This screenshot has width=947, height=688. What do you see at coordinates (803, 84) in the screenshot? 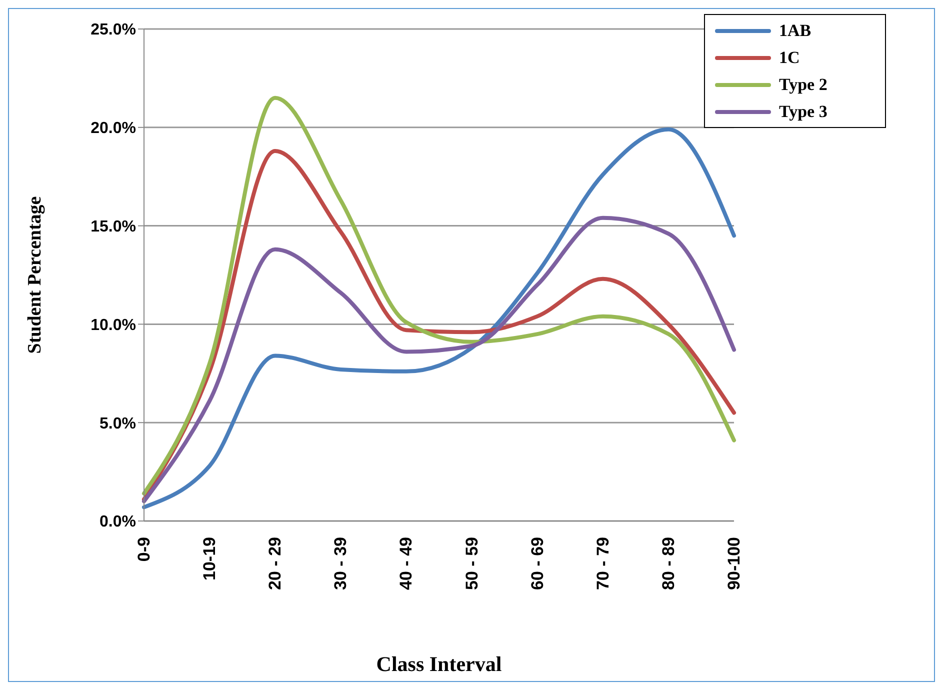
I see `legend-label: Type 2` at bounding box center [803, 84].